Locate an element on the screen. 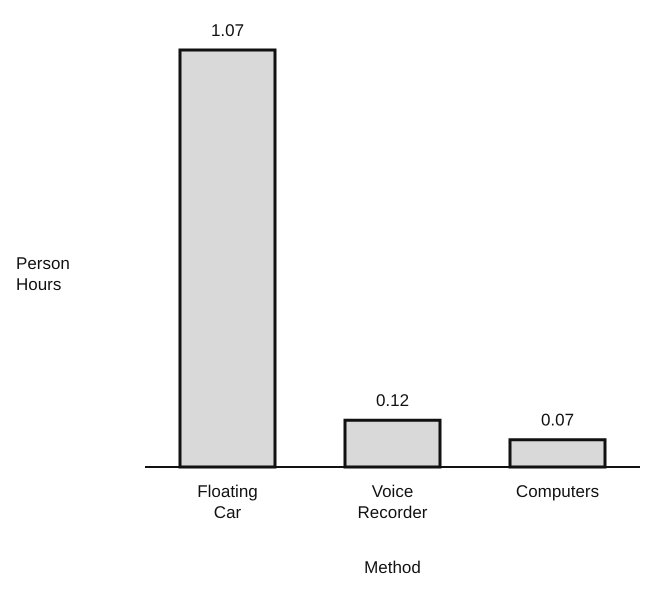 This screenshot has width=648, height=595. x-tick-label: Voice Recorder is located at coordinates (393, 502).